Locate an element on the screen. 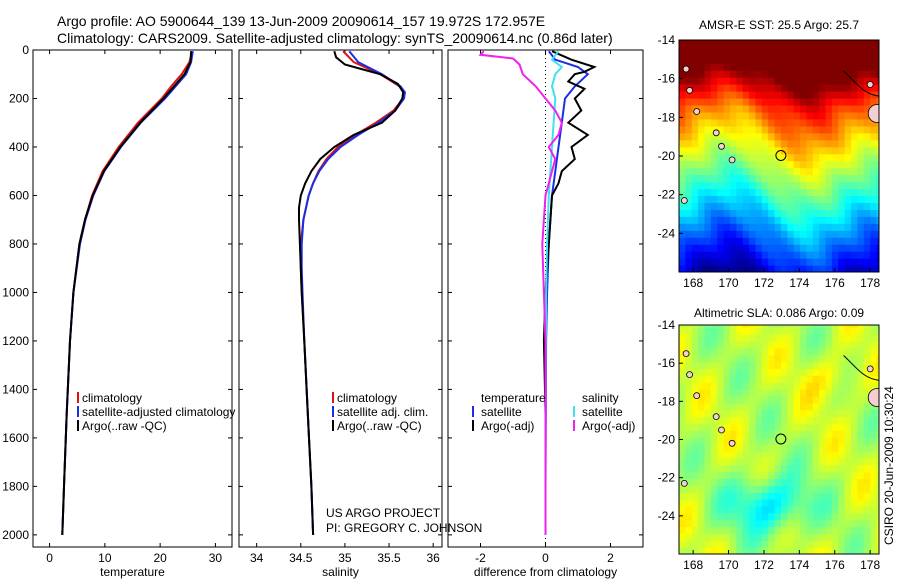 The image size is (900, 580). x-tick-label: 30 is located at coordinates (216, 558).